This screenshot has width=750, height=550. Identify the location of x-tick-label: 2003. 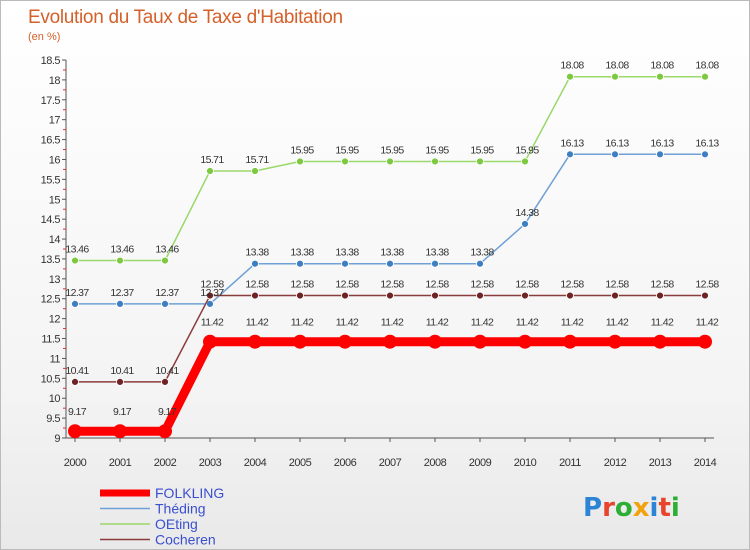
(210, 463).